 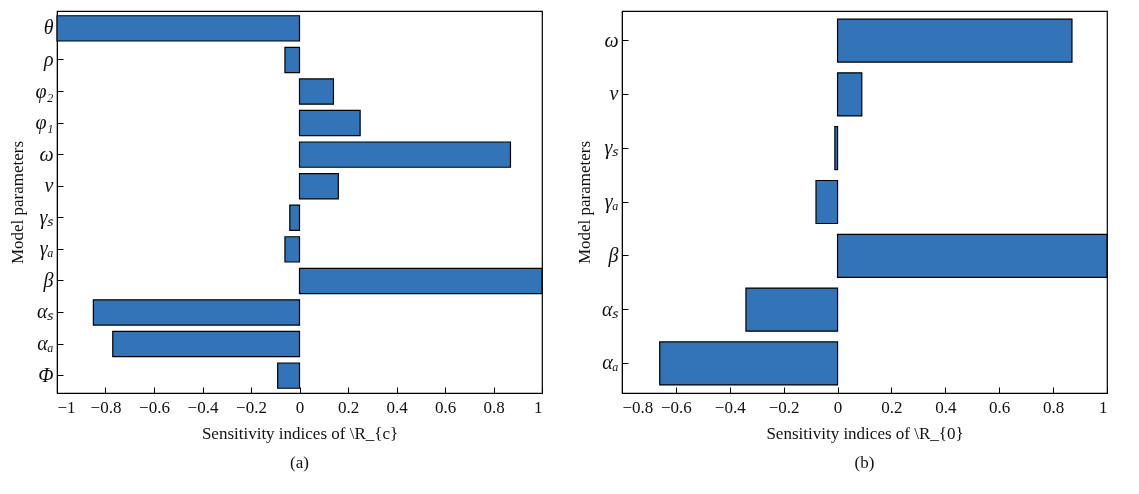 I want to click on y-tick-label: θ, so click(x=48, y=27).